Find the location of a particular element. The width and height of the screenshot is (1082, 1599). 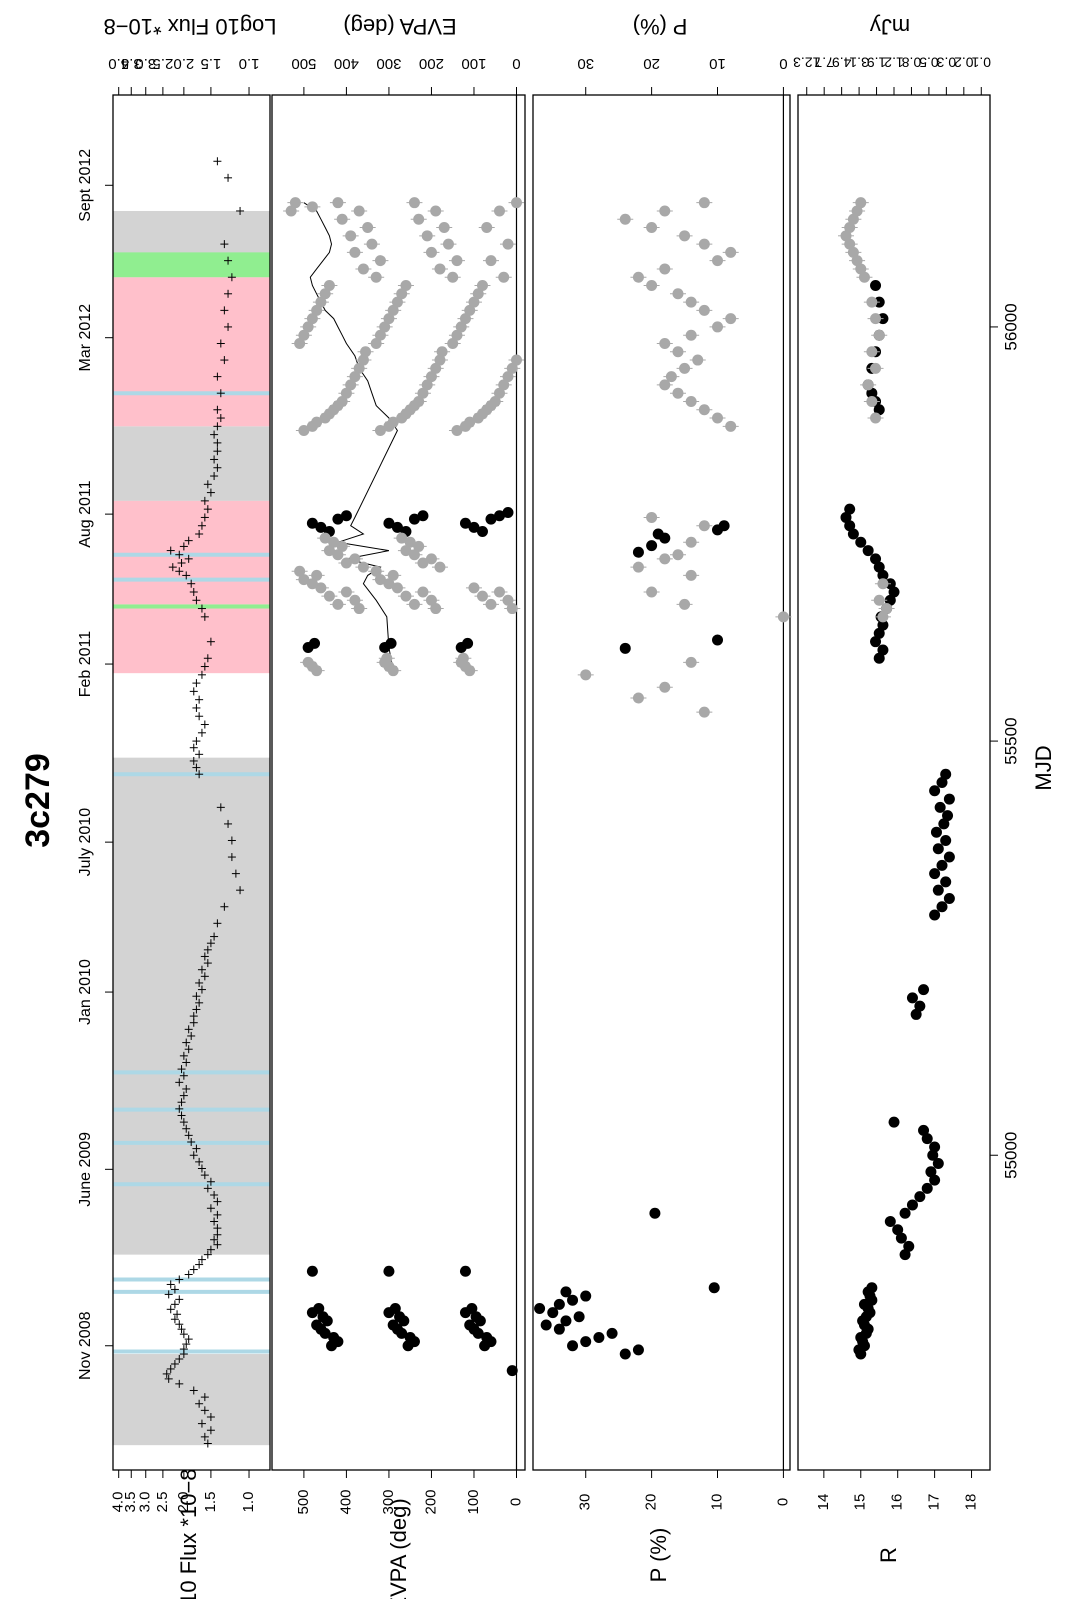

tick-label-evpa: 300 is located at coordinates (388, 1501).